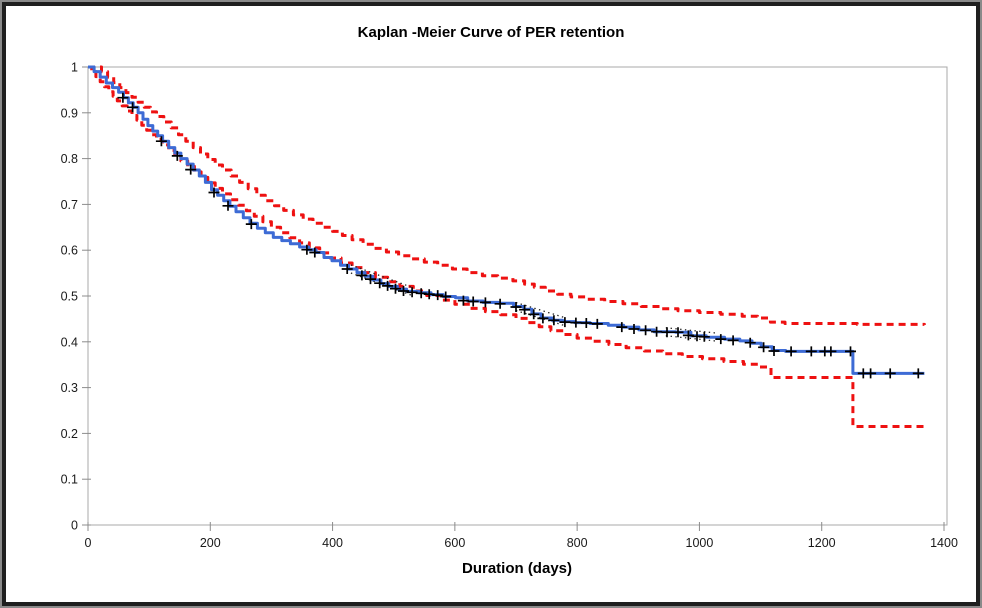 The width and height of the screenshot is (982, 608). Describe the element at coordinates (516, 568) in the screenshot. I see `x-axis-title: Duration (days)` at that location.